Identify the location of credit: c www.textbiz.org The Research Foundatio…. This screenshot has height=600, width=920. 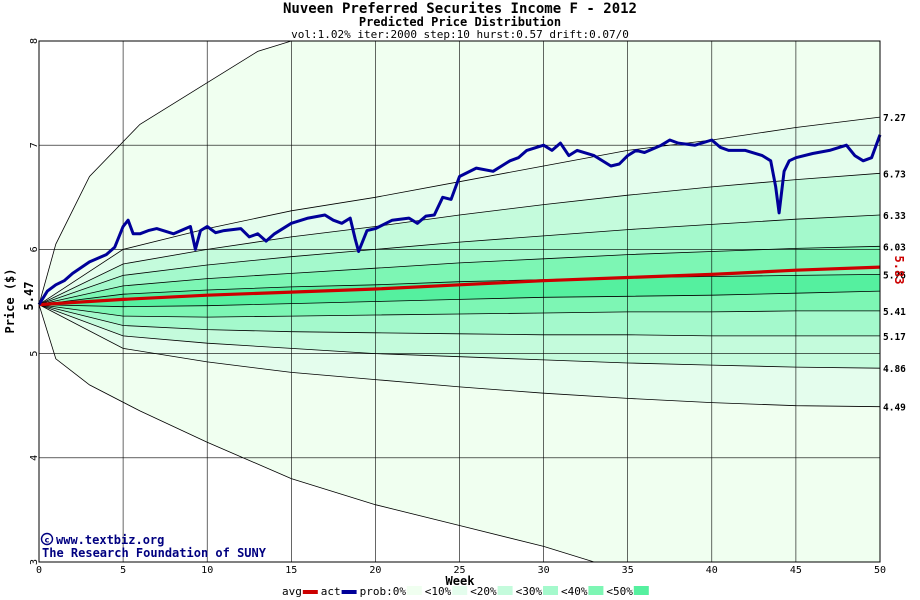
(153, 546).